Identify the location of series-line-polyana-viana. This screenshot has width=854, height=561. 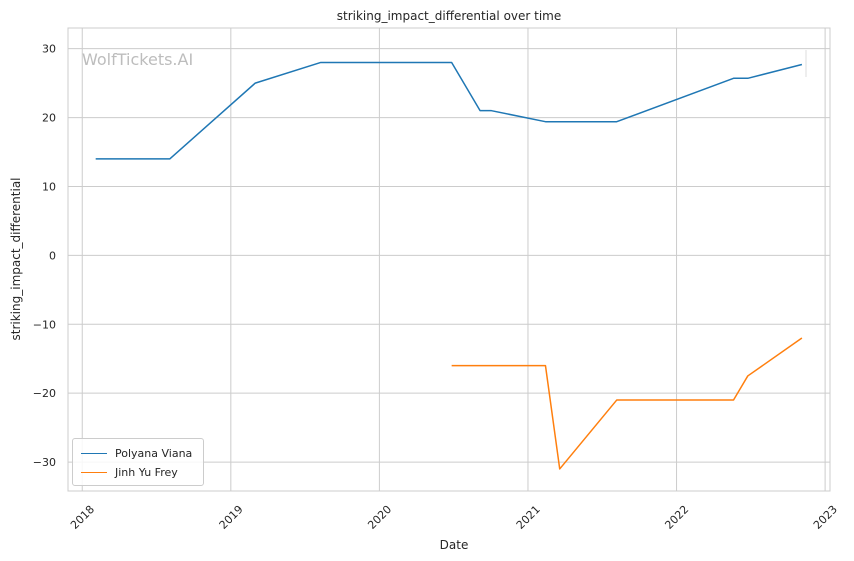
(449, 110).